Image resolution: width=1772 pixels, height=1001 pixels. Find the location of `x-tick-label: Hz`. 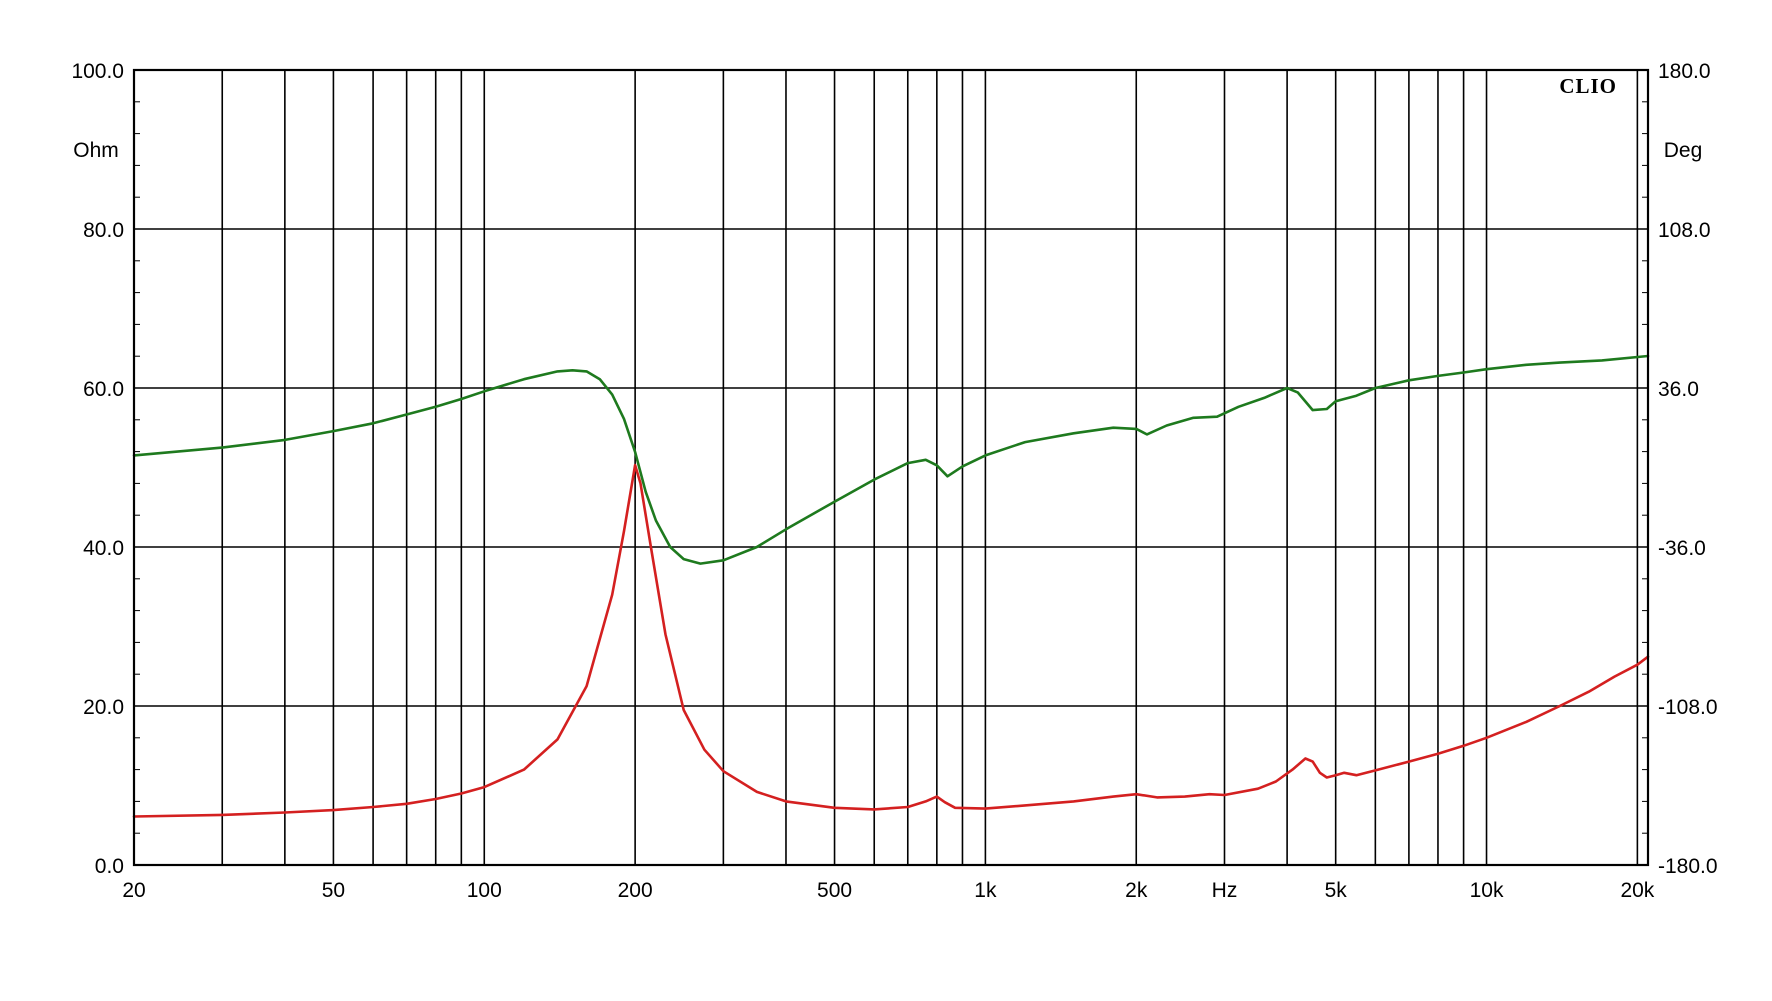

x-tick-label: Hz is located at coordinates (1225, 890).